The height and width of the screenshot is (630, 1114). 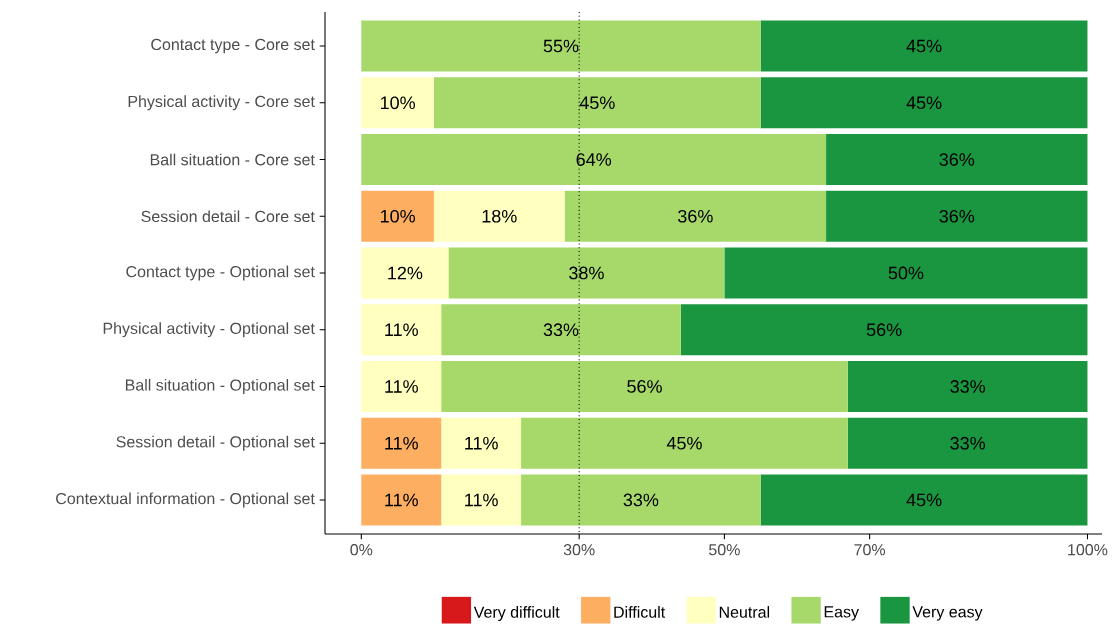 What do you see at coordinates (232, 159) in the screenshot?
I see `y-tick-label: Ball situation - Core set` at bounding box center [232, 159].